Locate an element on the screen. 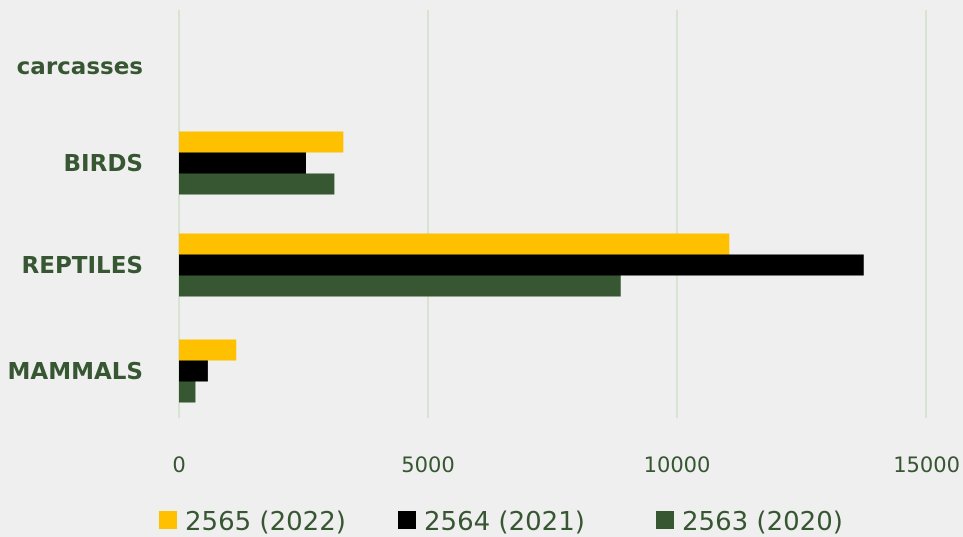 The width and height of the screenshot is (963, 537). x-axis-ticks: 0 5000 10000 15000 is located at coordinates (566, 465).